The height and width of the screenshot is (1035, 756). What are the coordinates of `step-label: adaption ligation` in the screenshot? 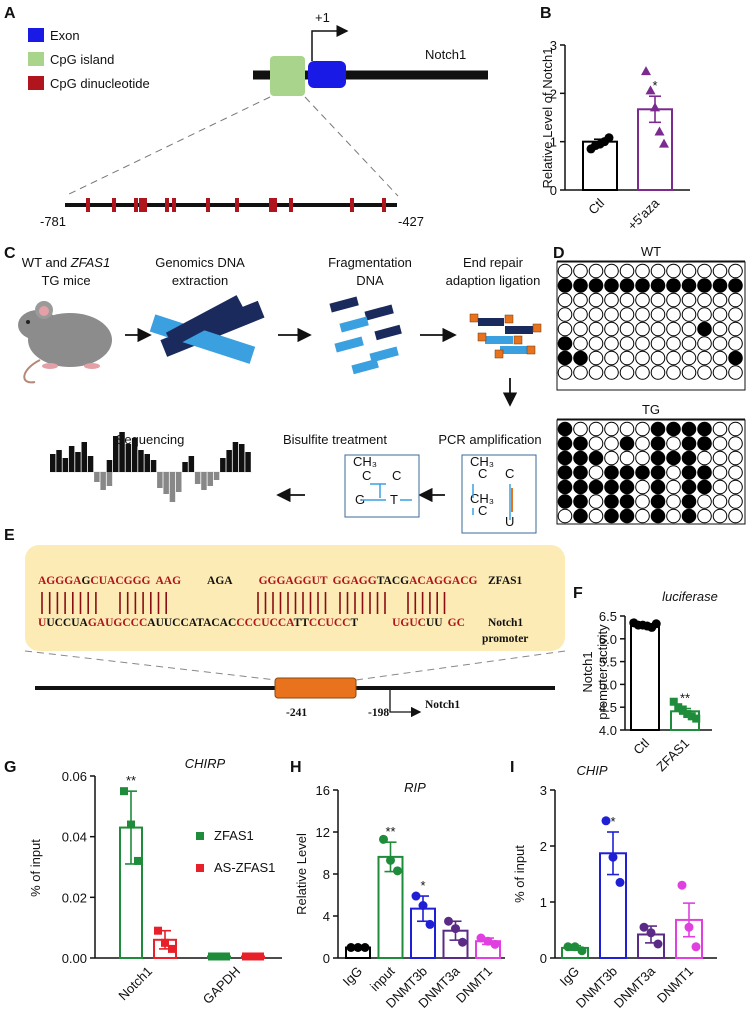 It's located at (493, 280).